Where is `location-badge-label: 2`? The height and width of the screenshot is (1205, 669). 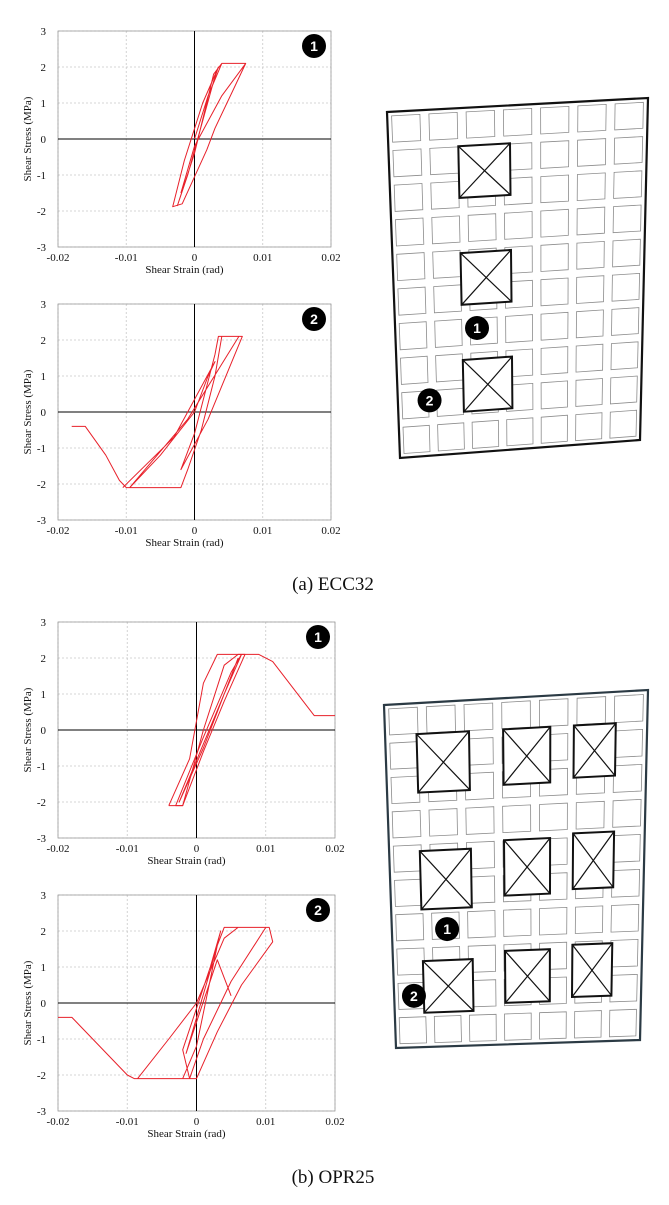 location-badge-label: 2 is located at coordinates (318, 910).